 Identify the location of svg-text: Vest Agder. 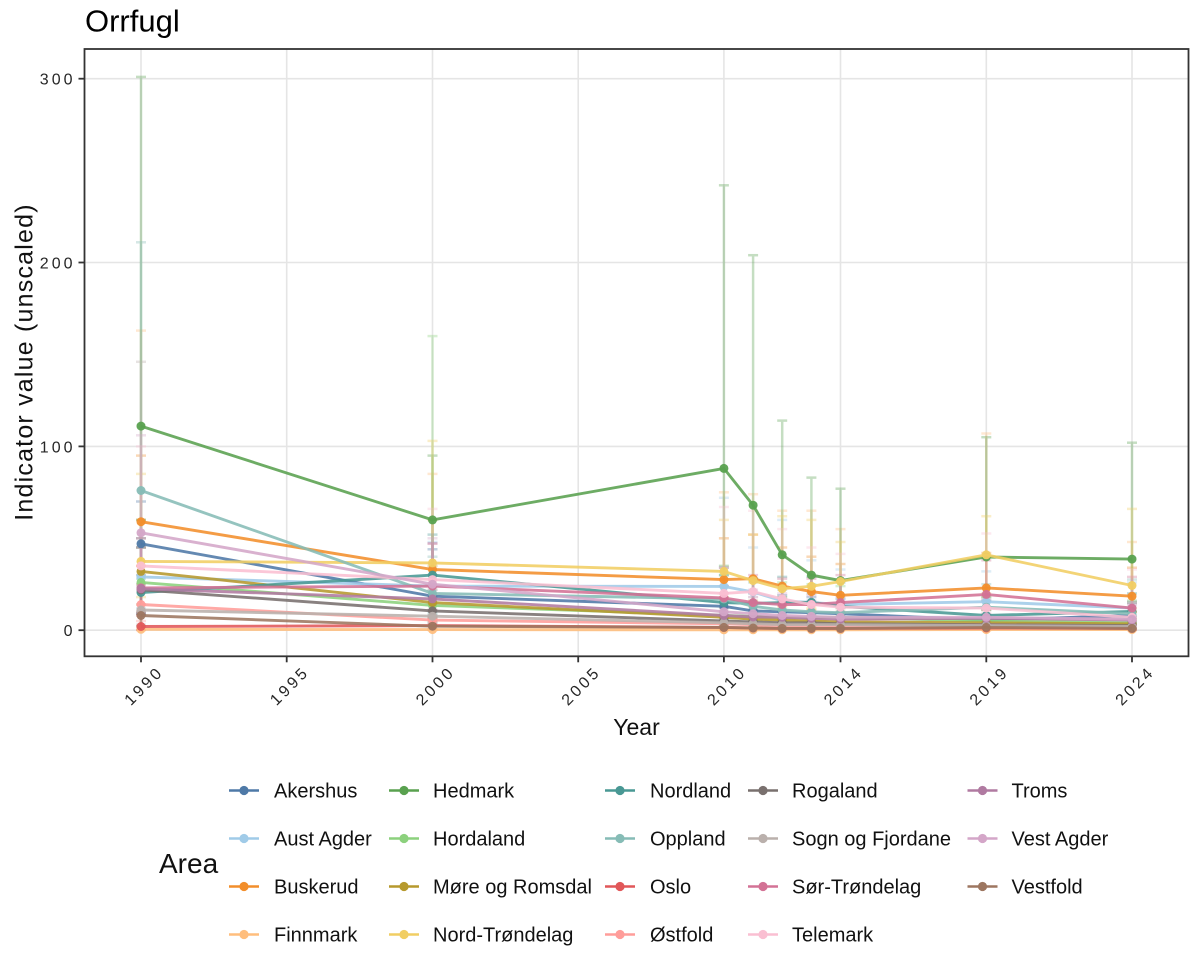
(1060, 839).